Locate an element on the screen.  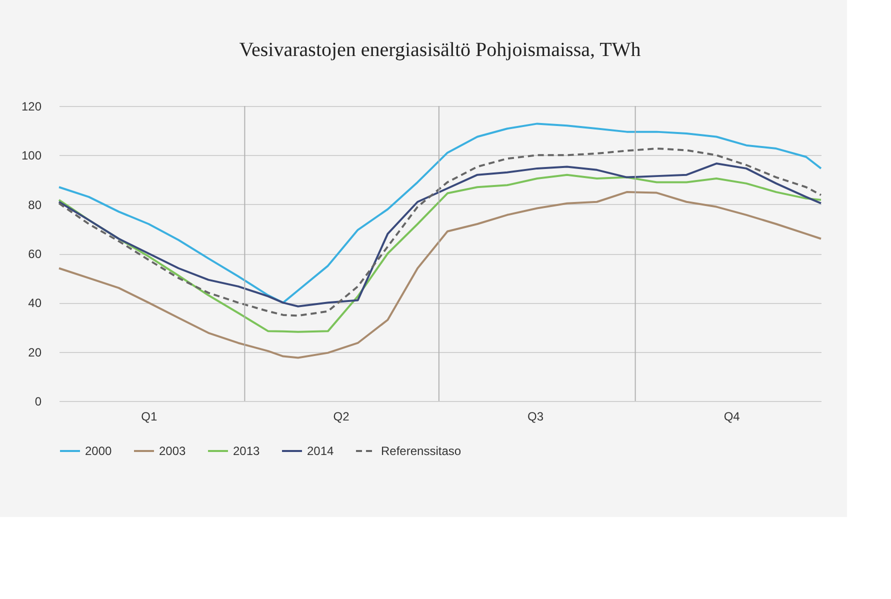
x-tick-label: Q3 is located at coordinates (535, 417).